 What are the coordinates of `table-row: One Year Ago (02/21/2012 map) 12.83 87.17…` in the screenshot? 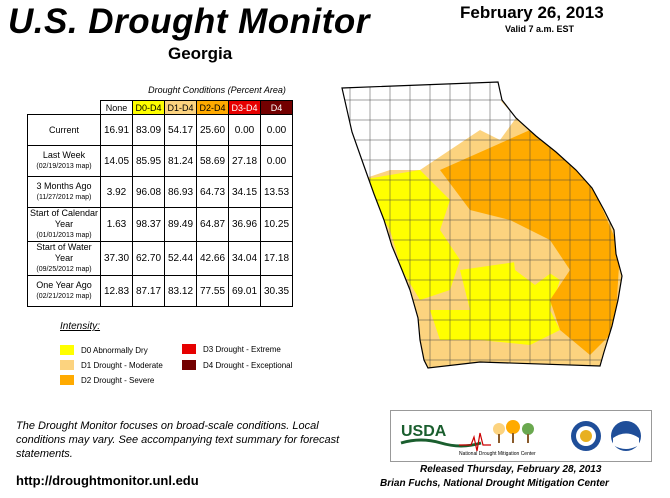 It's located at (160, 291).